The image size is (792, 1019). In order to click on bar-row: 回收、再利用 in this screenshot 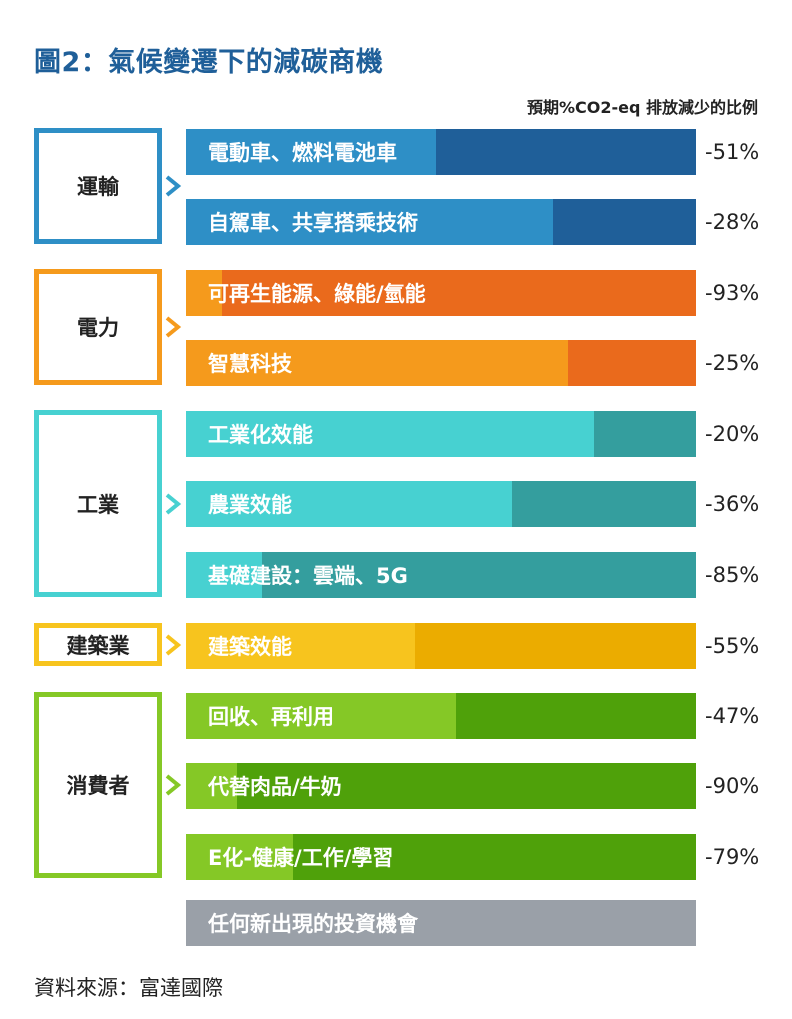, I will do `click(441, 716)`.